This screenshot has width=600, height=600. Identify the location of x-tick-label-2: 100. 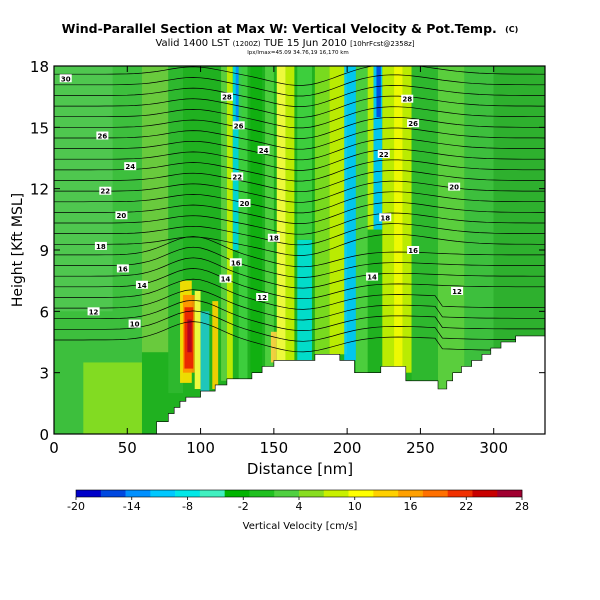
(200, 448).